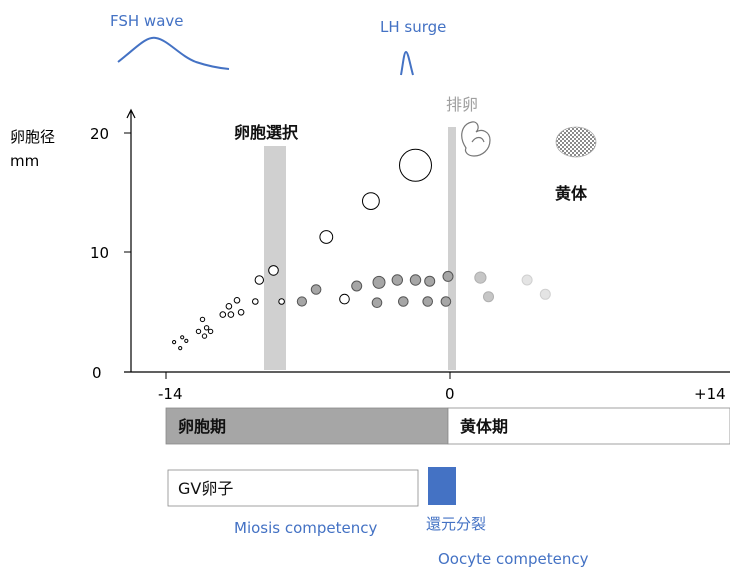 The height and width of the screenshot is (572, 730). What do you see at coordinates (131, 113) in the screenshot?
I see `y-axis-arrow` at bounding box center [131, 113].